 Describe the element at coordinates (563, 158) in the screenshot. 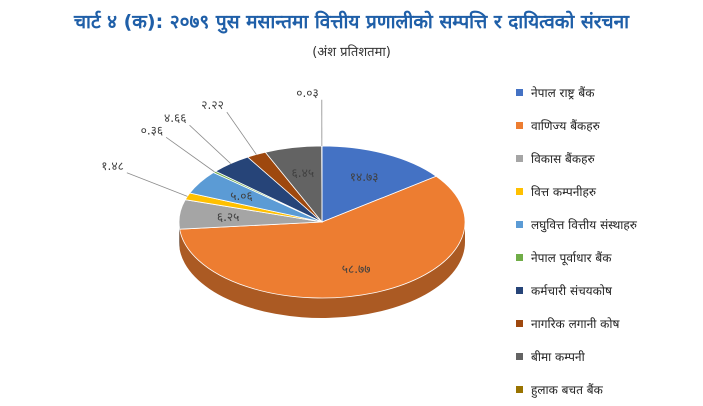

I see `legend-label: विकास बैंकहरु` at that location.